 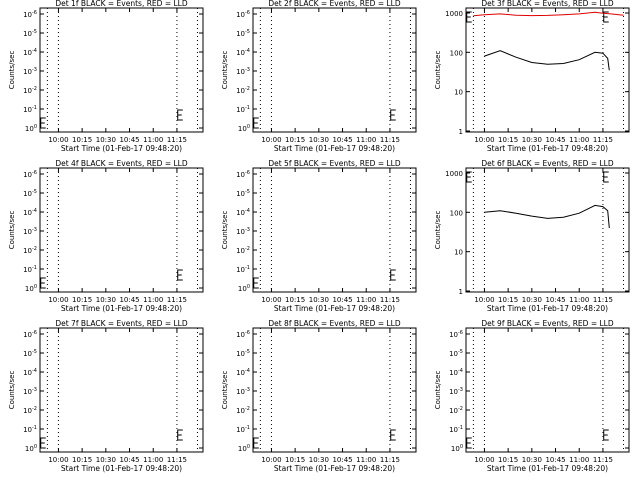 What do you see at coordinates (547, 163) in the screenshot?
I see `panel-title: Det 6f BLACK = Events, RED = LLD` at bounding box center [547, 163].